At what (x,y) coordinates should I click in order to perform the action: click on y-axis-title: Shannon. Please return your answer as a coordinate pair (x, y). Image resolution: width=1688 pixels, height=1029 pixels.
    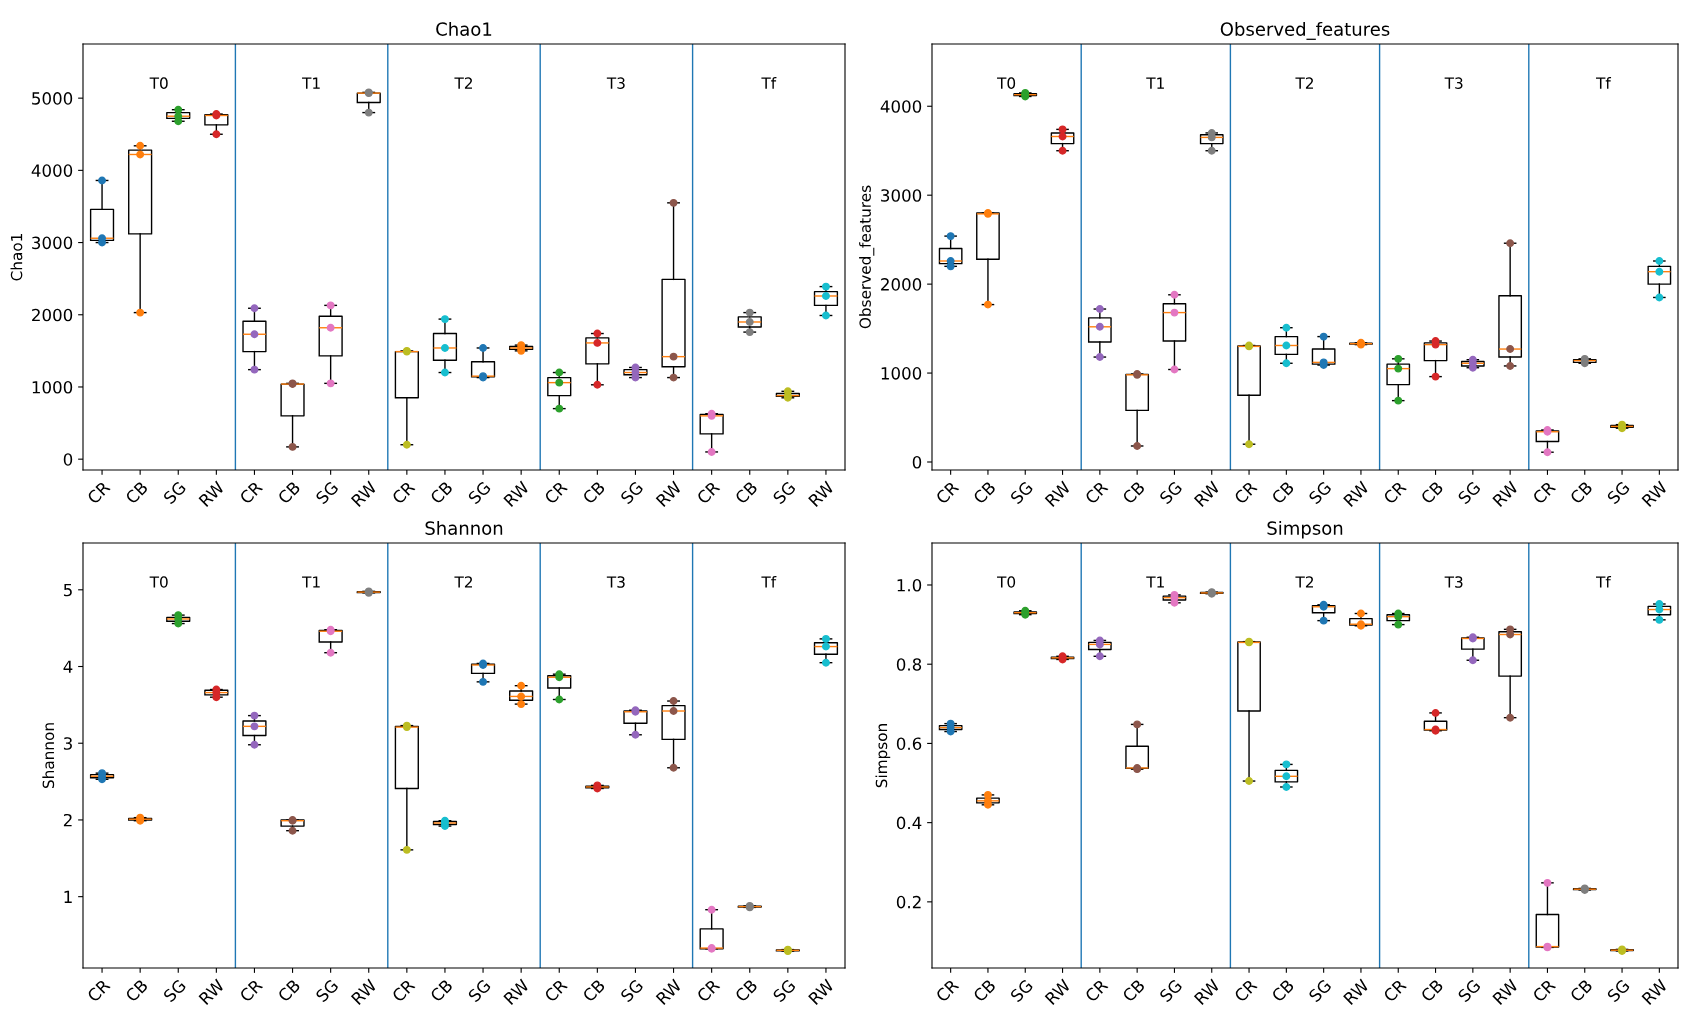
    Looking at the image, I should click on (48, 756).